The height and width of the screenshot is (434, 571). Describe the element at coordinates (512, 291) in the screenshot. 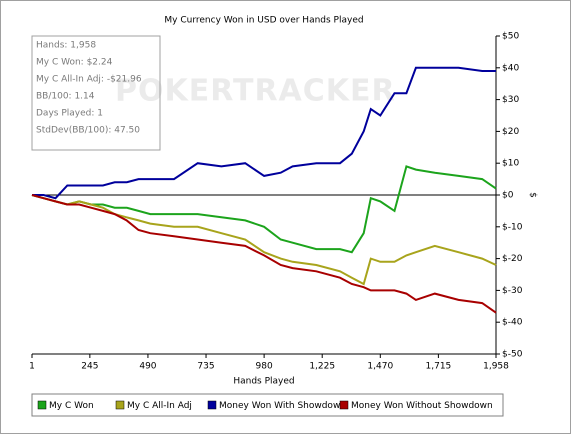

I see `y-tick-label: $-30` at that location.